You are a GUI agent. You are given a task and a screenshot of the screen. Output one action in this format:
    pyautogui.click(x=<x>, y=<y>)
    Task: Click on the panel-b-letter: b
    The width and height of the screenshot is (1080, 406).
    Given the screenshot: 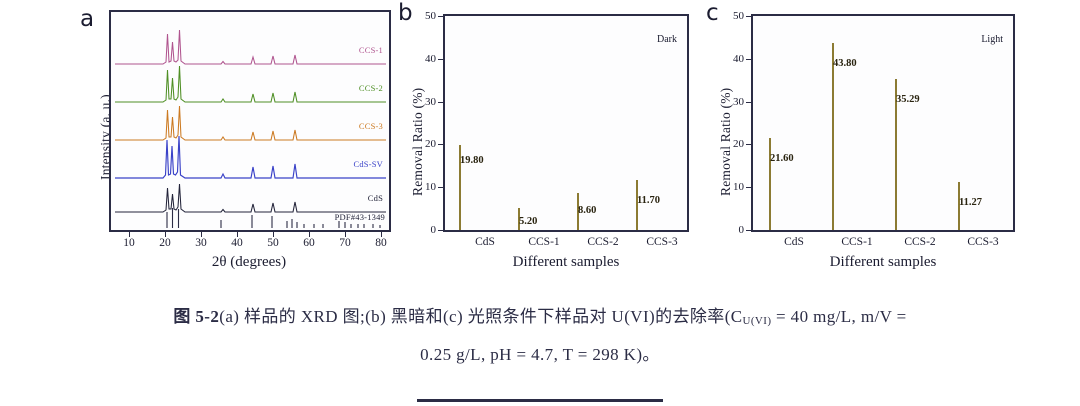 What is the action you would take?
    pyautogui.click(x=405, y=13)
    